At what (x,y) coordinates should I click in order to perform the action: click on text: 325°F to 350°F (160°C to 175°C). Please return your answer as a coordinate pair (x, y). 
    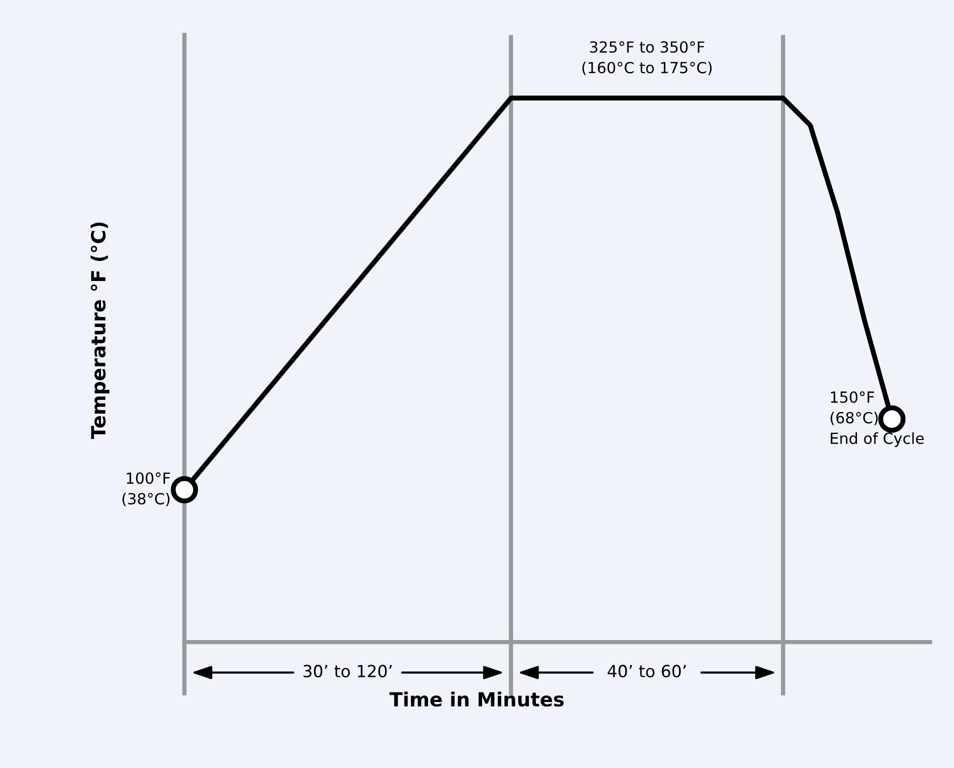
    Looking at the image, I should click on (647, 58).